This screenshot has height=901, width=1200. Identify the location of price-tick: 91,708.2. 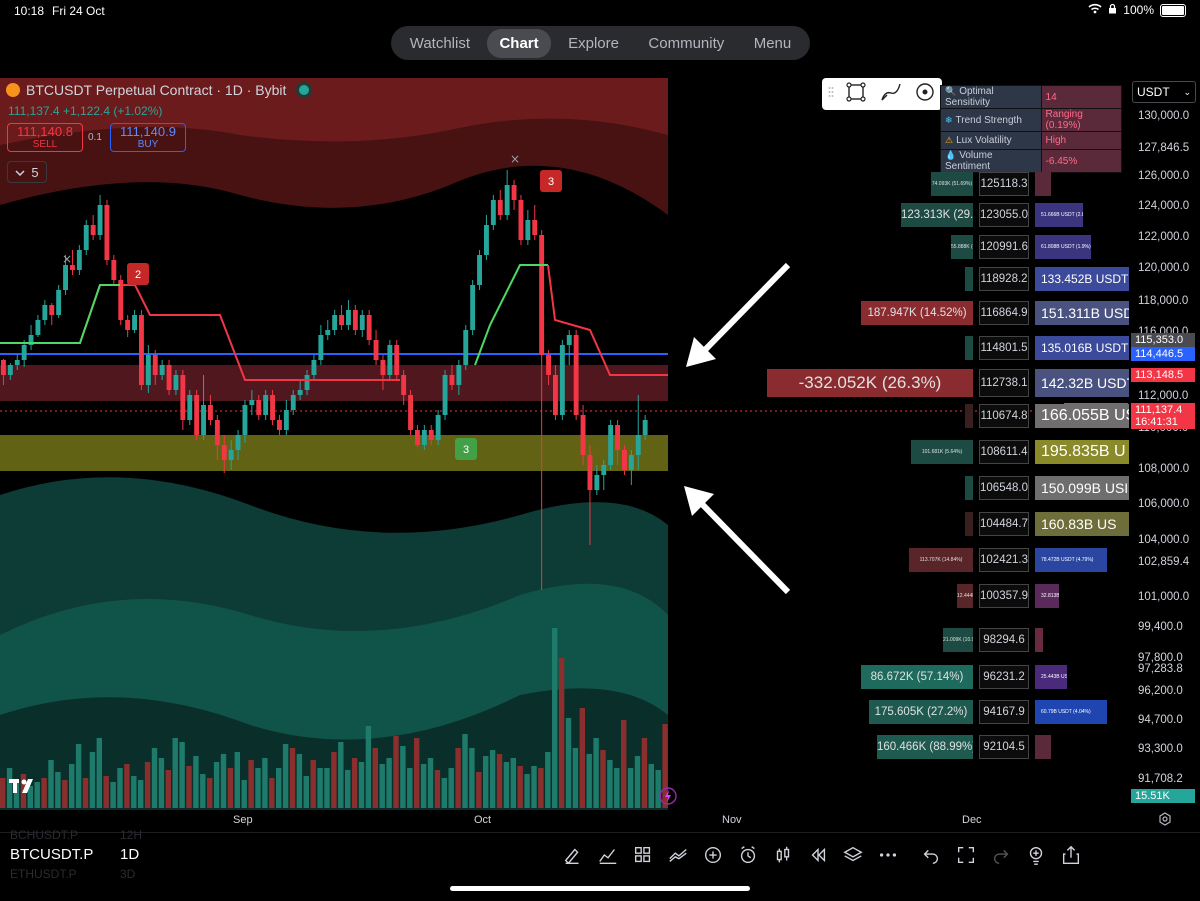
(1160, 779).